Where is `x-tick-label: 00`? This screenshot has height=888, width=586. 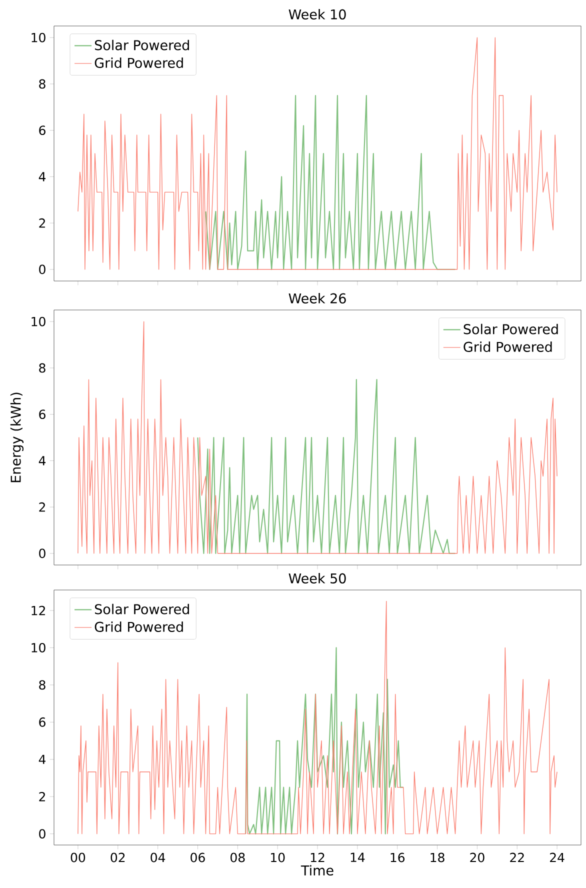 x-tick-label: 00 is located at coordinates (78, 857).